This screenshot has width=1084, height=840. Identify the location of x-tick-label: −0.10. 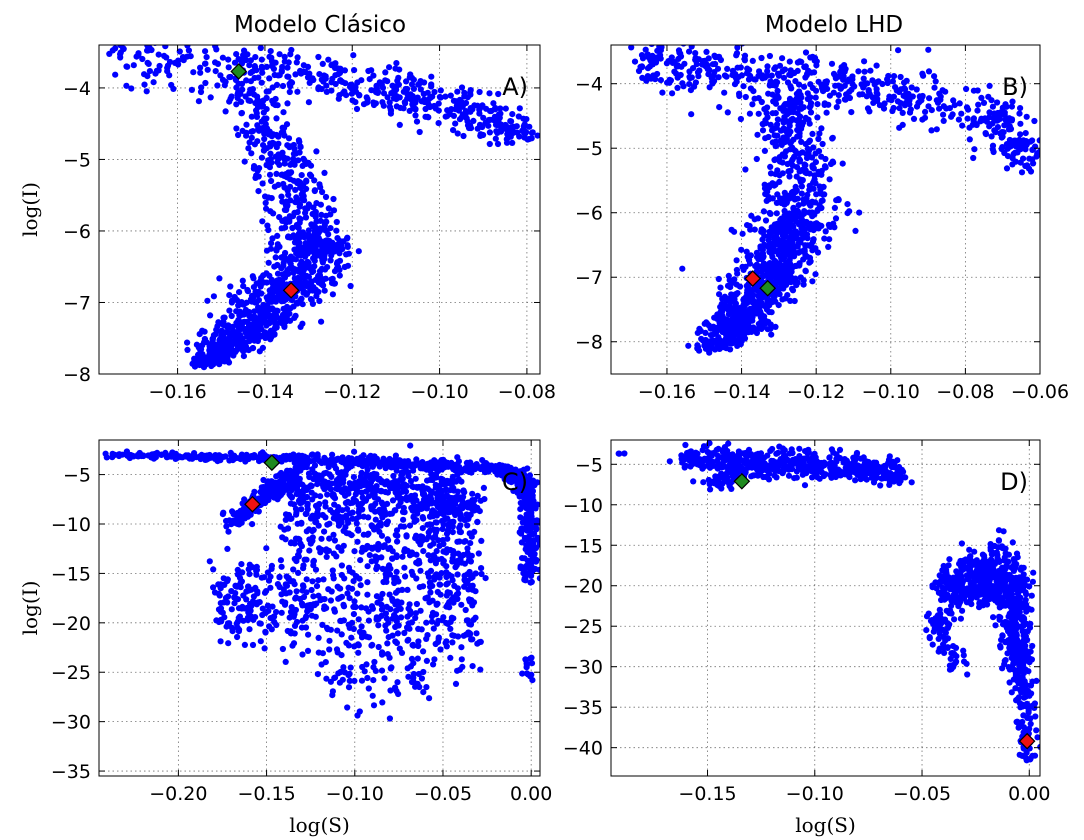
(439, 392).